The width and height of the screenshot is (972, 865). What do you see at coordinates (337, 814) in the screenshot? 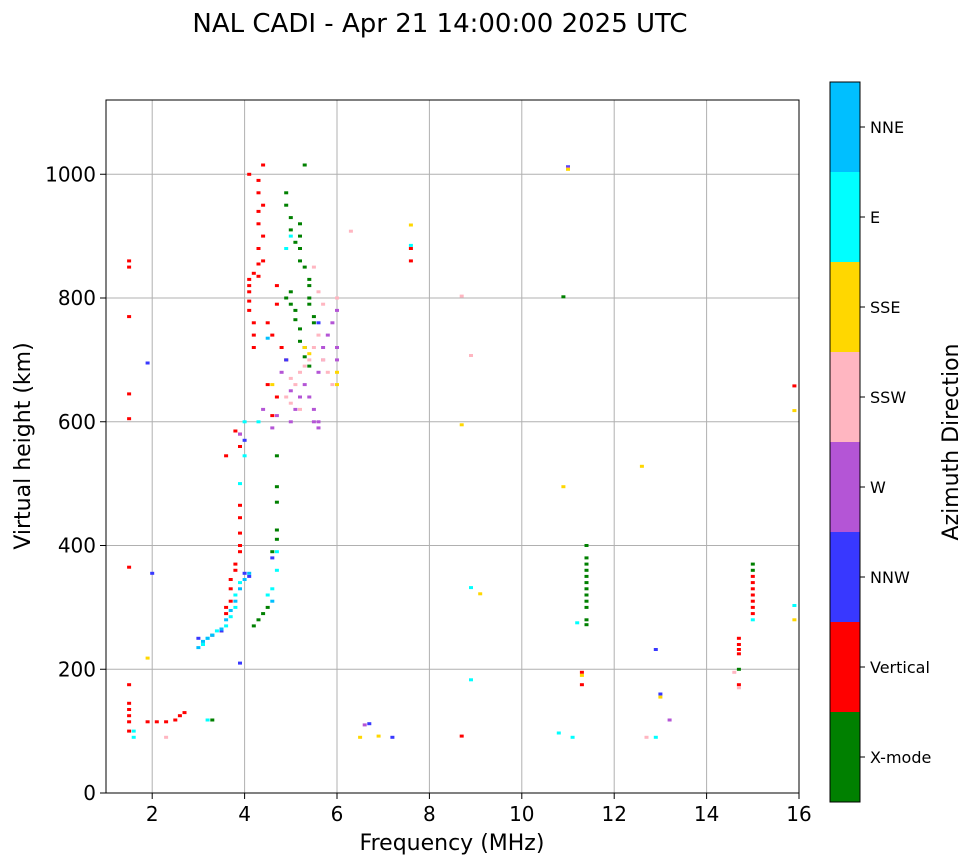
I see `x-tick-label: 6` at bounding box center [337, 814].